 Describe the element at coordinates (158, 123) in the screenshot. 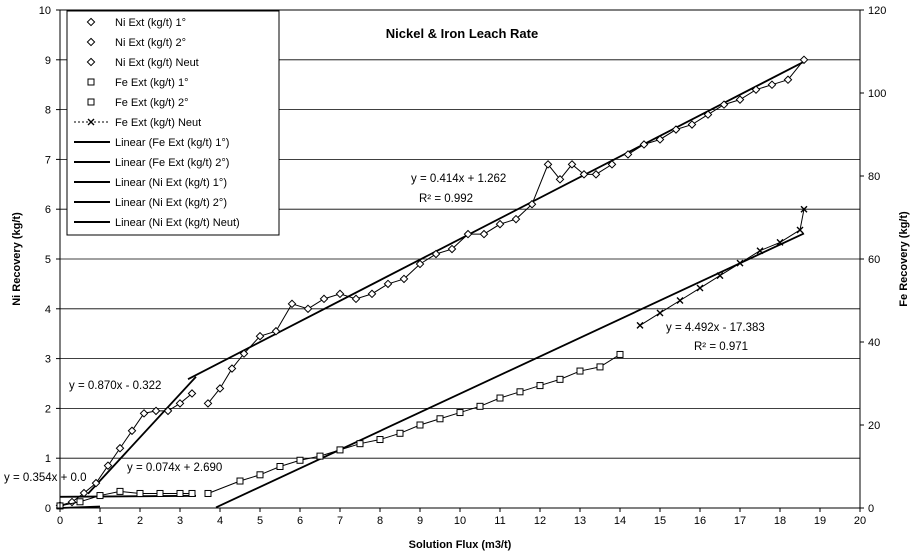

I see `legend-label: Fe Ext (kg/t) Neut` at that location.